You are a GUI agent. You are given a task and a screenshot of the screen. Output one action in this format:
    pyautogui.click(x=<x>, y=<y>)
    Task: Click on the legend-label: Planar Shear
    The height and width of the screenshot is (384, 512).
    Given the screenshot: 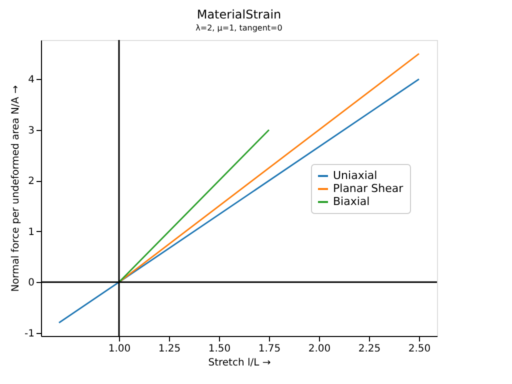 What is the action you would take?
    pyautogui.click(x=368, y=188)
    